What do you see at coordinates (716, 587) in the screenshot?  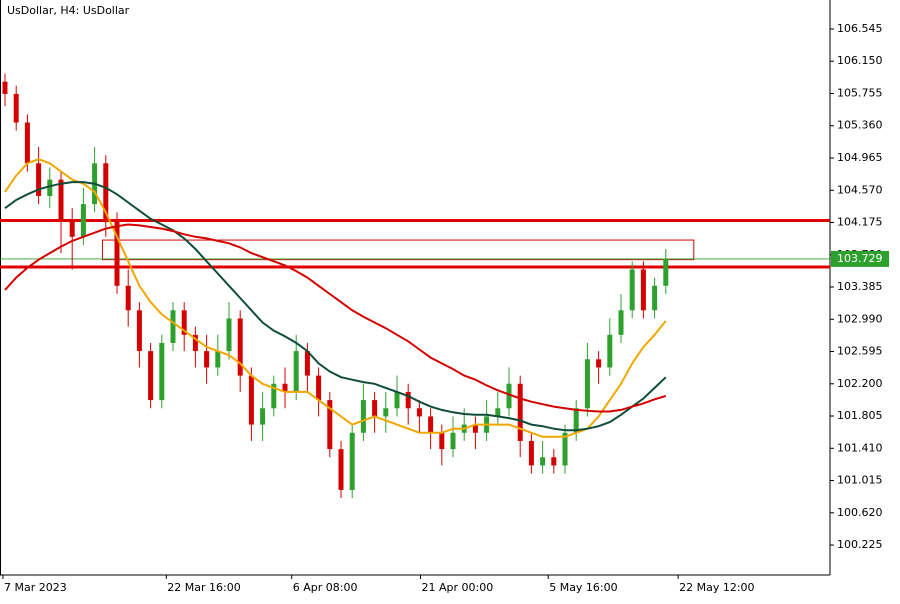 I see `x-tick-label: 22 May 12:00` at bounding box center [716, 587].